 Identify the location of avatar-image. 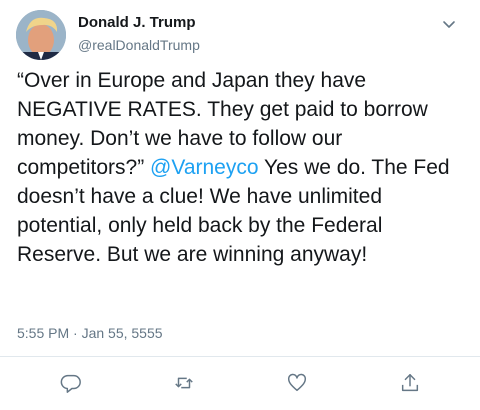
(41, 35).